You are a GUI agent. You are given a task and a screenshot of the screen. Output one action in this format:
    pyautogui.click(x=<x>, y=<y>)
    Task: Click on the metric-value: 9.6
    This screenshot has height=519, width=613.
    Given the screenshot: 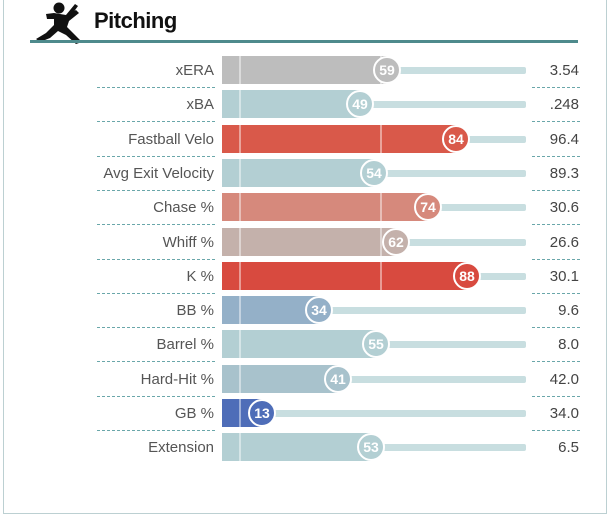 What is the action you would take?
    pyautogui.click(x=568, y=310)
    